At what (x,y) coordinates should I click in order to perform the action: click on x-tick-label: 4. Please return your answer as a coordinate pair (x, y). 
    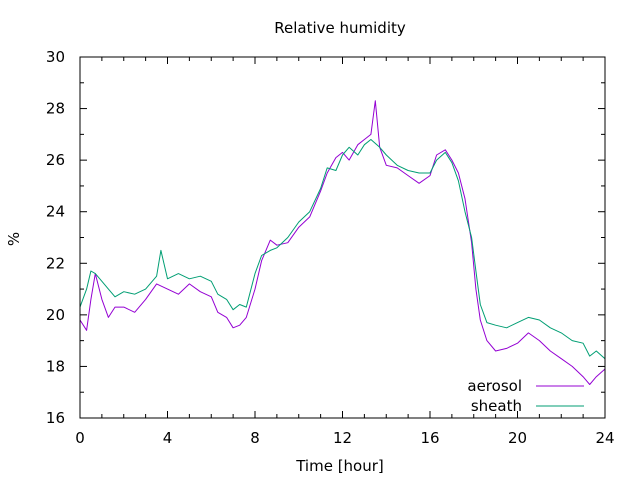
    Looking at the image, I should click on (168, 438).